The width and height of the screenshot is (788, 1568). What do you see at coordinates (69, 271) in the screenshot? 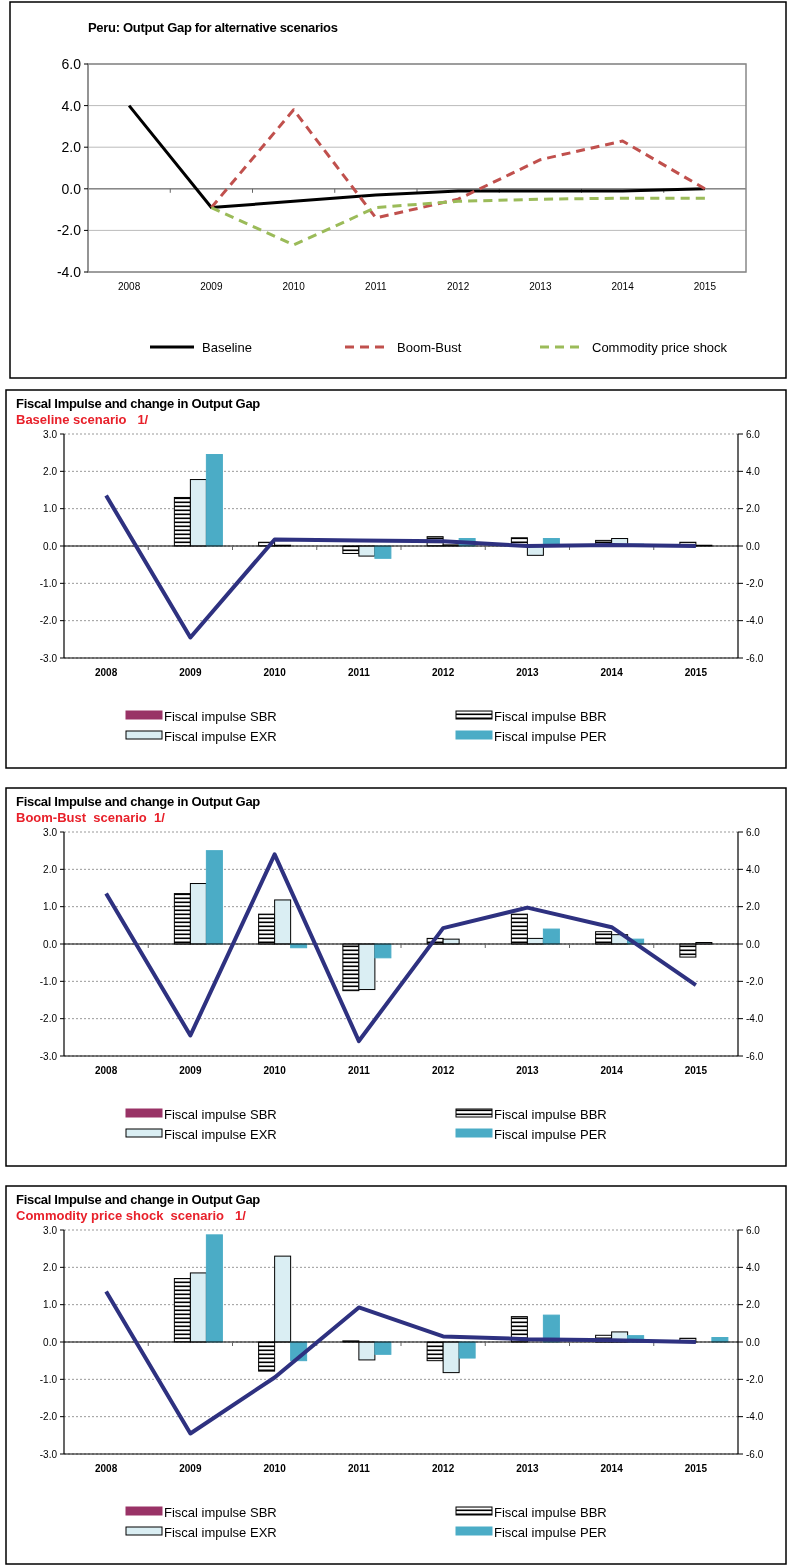
I see `y-tick-label: -4.0` at bounding box center [69, 271].